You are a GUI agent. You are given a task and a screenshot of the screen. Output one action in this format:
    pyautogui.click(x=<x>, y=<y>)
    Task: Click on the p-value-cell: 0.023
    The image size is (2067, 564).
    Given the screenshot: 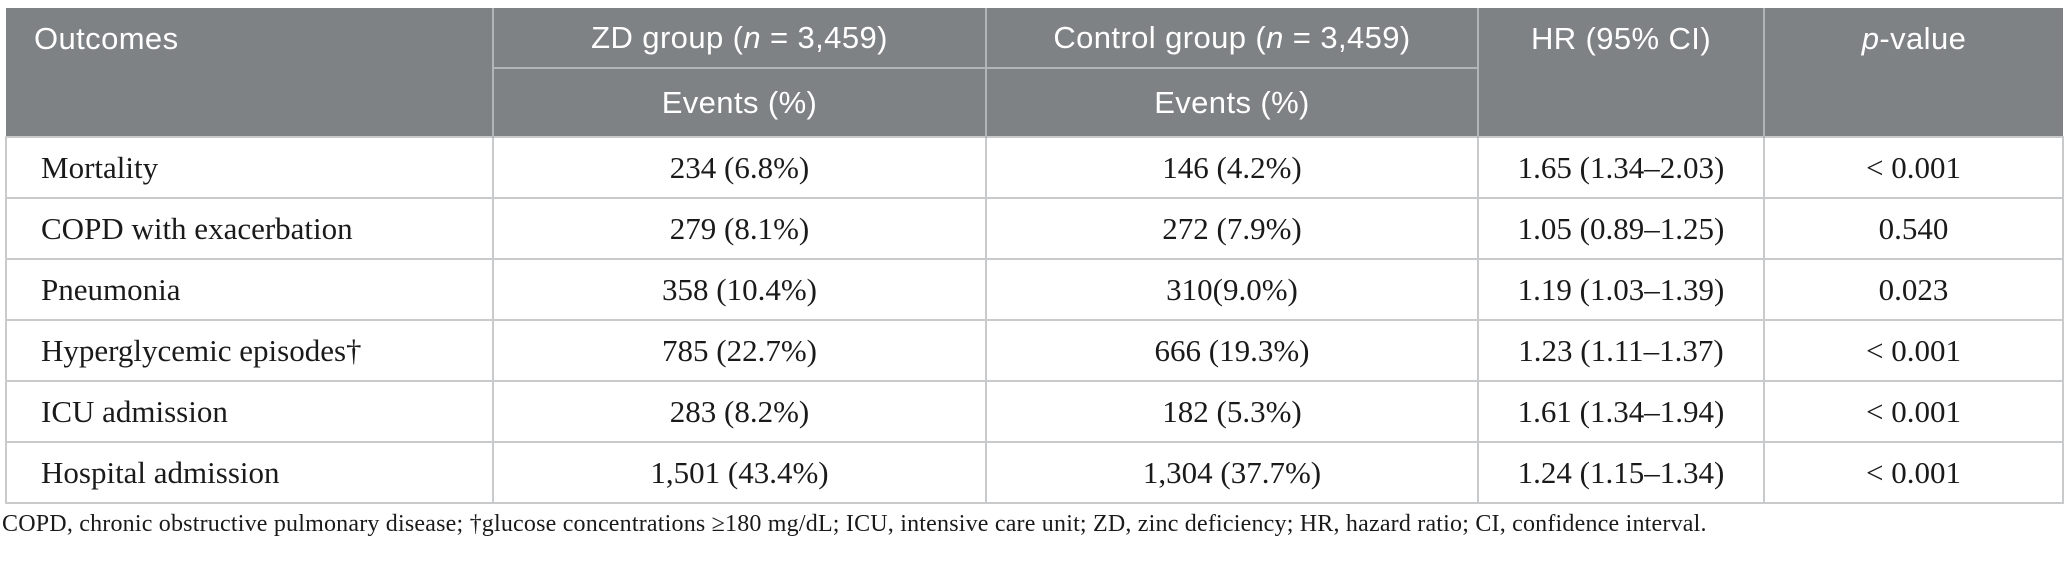 What is the action you would take?
    pyautogui.click(x=1913, y=289)
    